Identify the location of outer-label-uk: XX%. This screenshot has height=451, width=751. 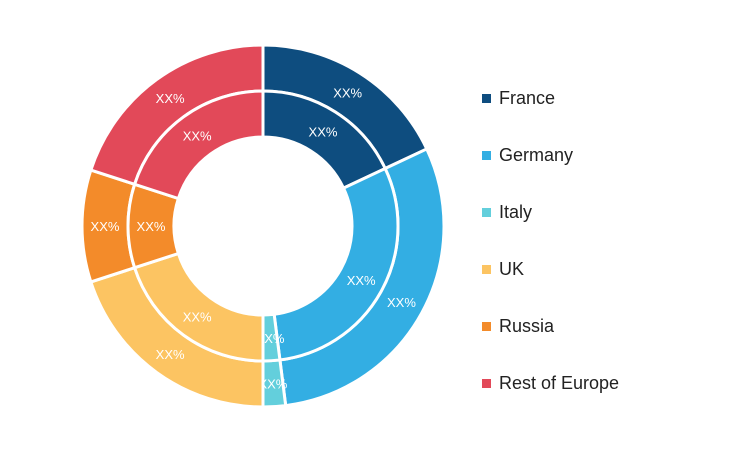
(170, 354).